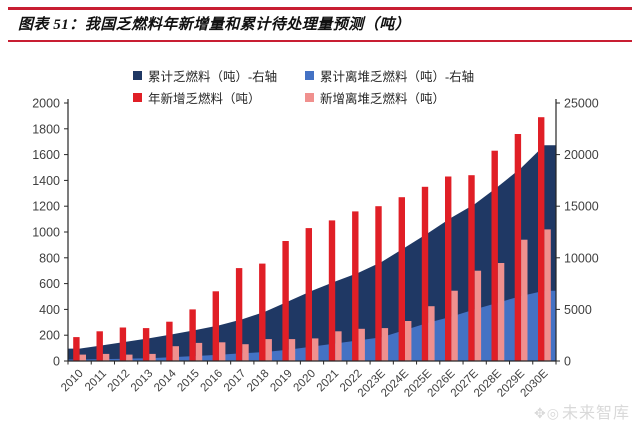  I want to click on legend-item-new-offreactor-spent-fuel: 新增离堆乏燃料（吨）, so click(375, 97).